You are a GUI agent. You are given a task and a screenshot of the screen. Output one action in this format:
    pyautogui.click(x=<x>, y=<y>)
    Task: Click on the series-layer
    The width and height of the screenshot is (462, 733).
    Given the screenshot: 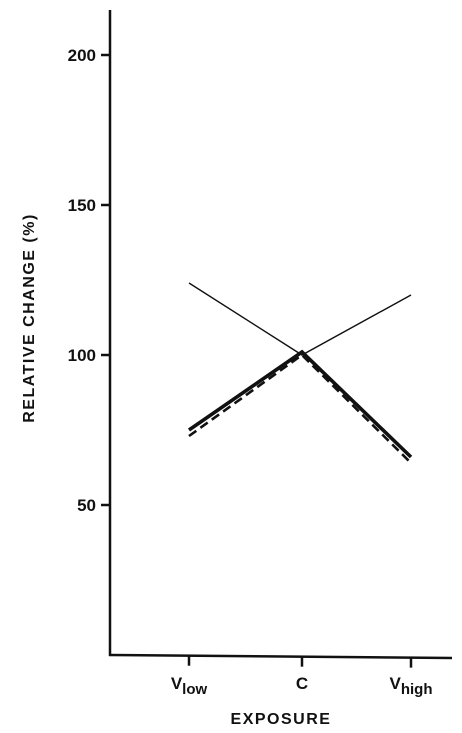 What is the action you would take?
    pyautogui.click(x=300, y=373)
    